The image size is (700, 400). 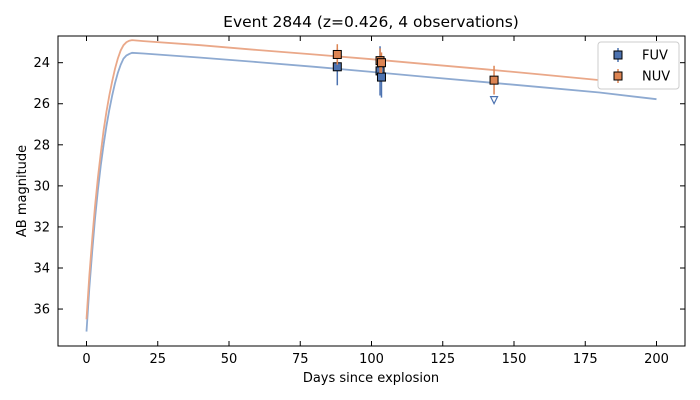 I want to click on x-tick-label: 0, so click(x=86, y=359).